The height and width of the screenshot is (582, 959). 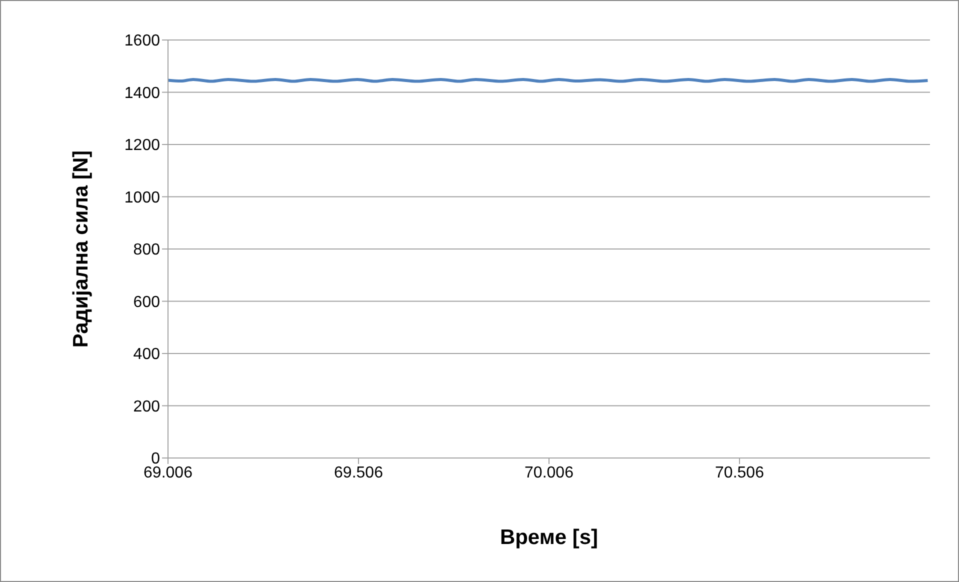 What do you see at coordinates (549, 537) in the screenshot?
I see `x-axis-title: Време [s]` at bounding box center [549, 537].